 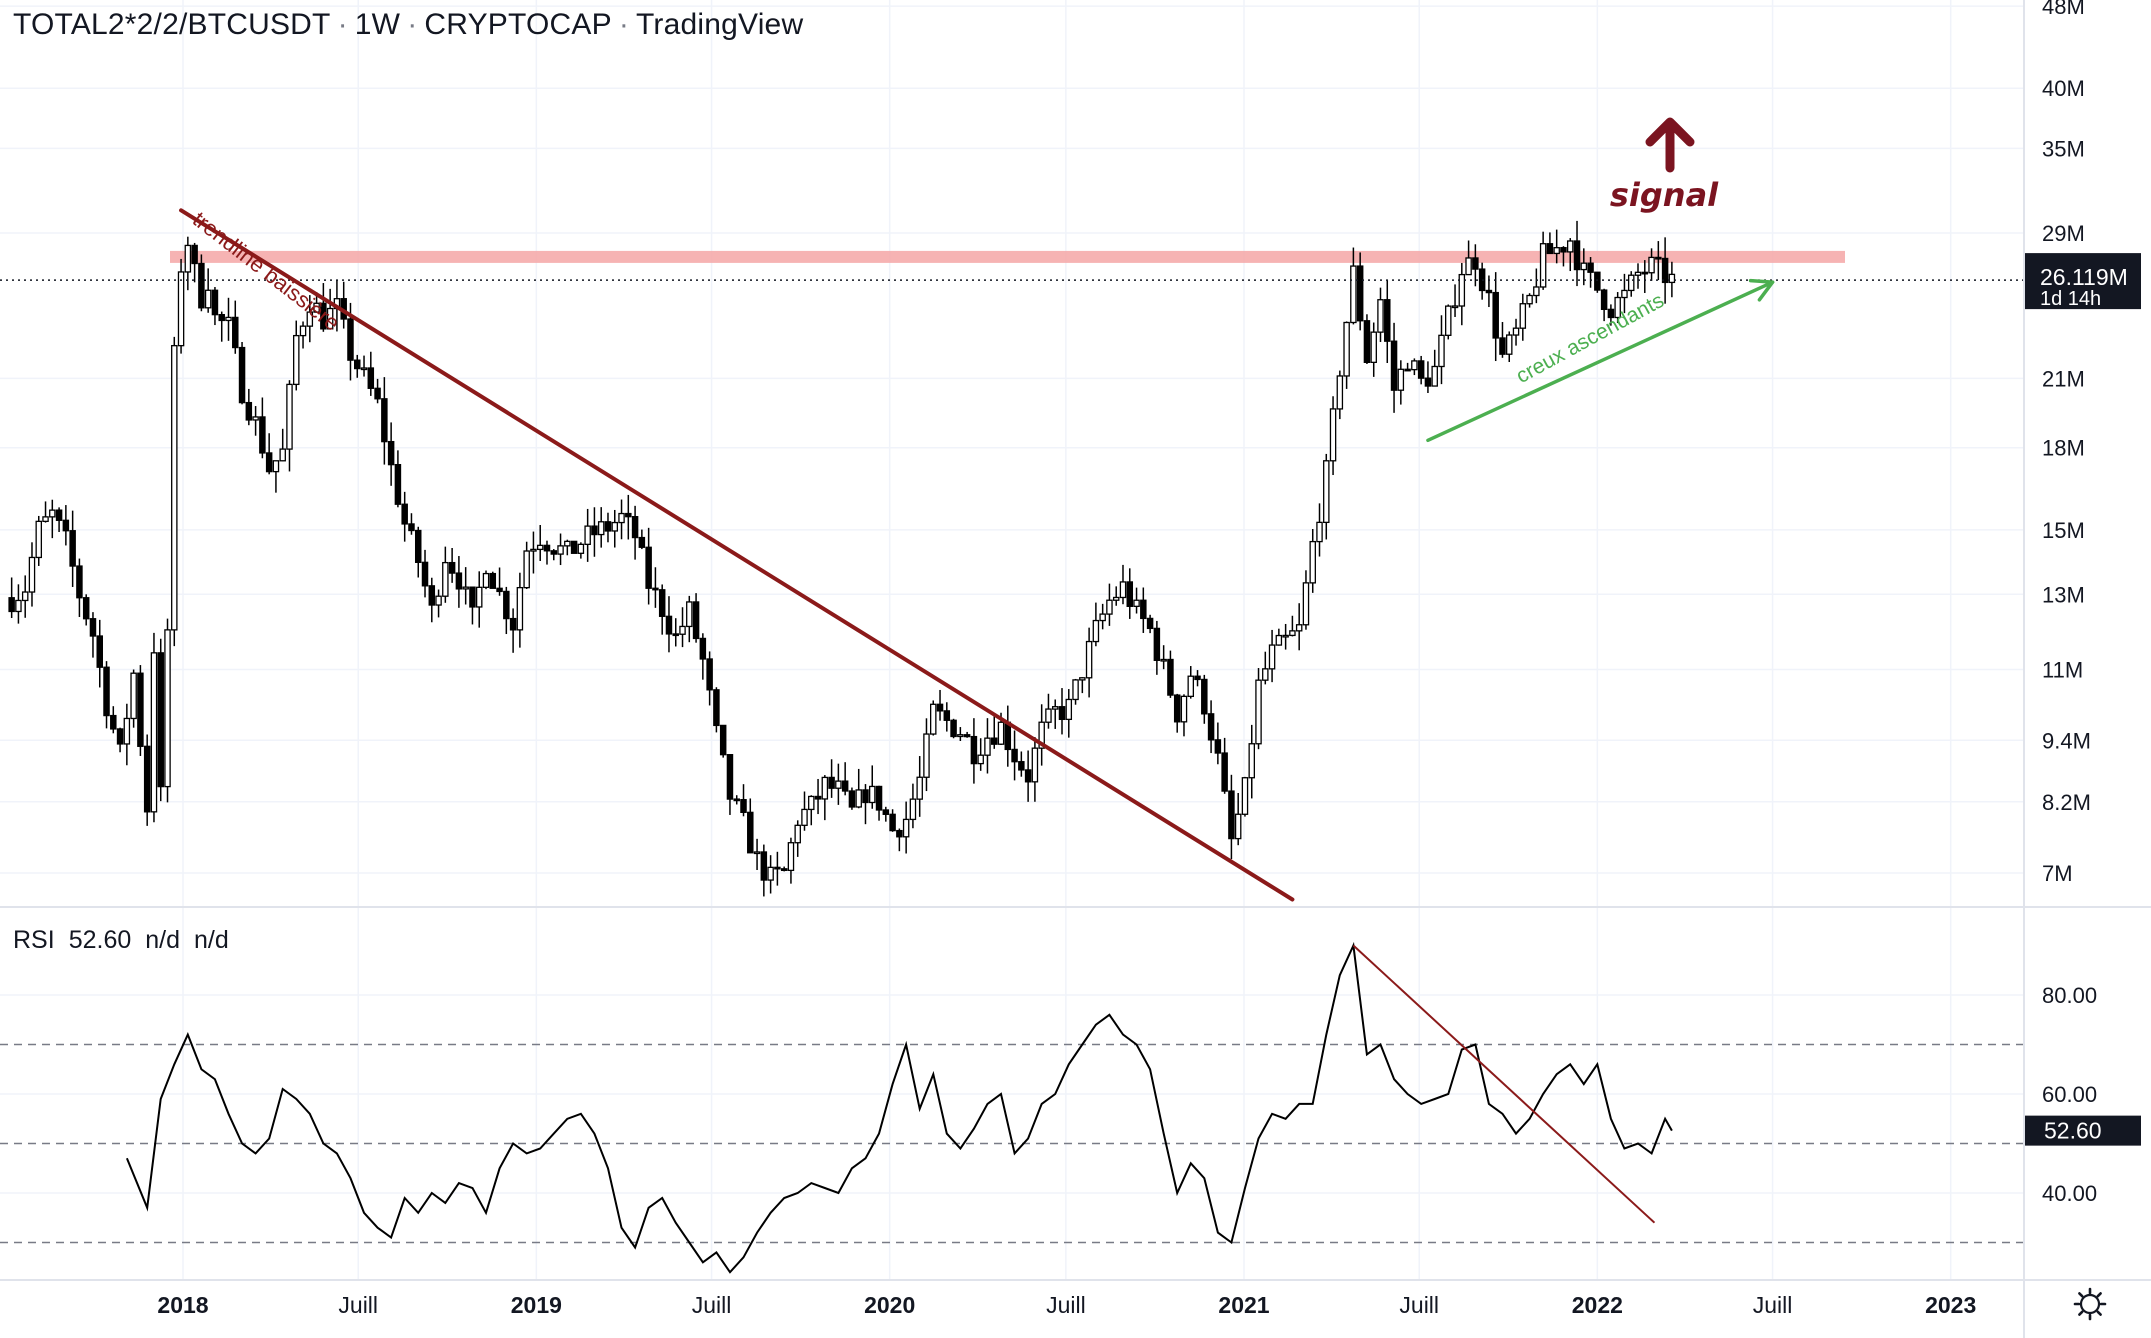 What do you see at coordinates (100, 940) in the screenshot?
I see `rsi-value: 52.60` at bounding box center [100, 940].